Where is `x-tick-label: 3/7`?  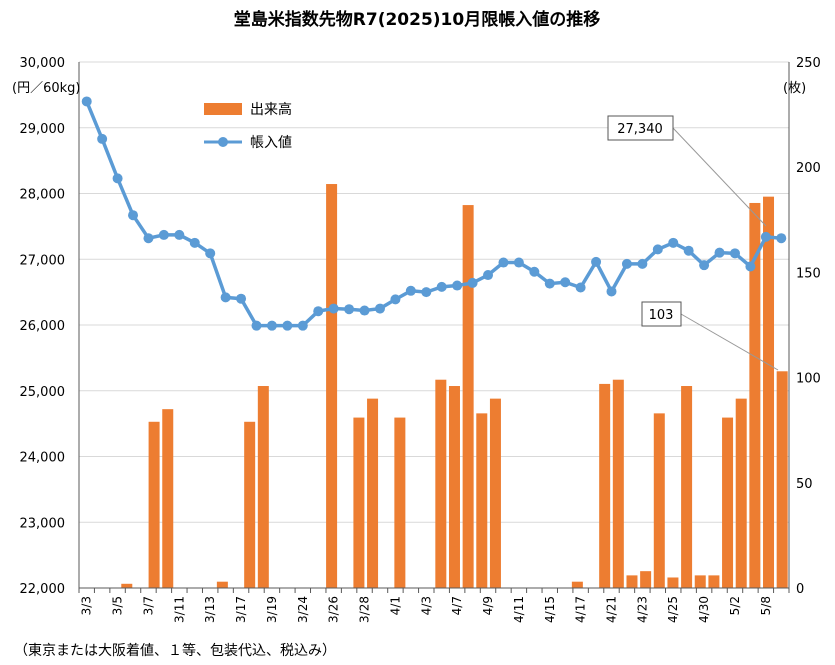 x-tick-label: 3/7 is located at coordinates (148, 605).